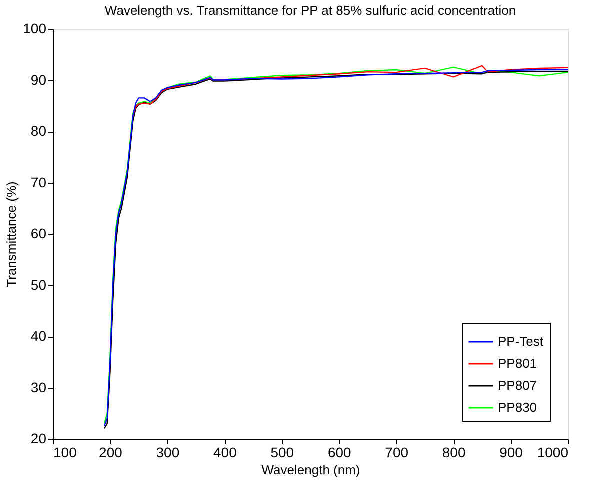  Describe the element at coordinates (553, 452) in the screenshot. I see `x-tick-label: 1000` at that location.